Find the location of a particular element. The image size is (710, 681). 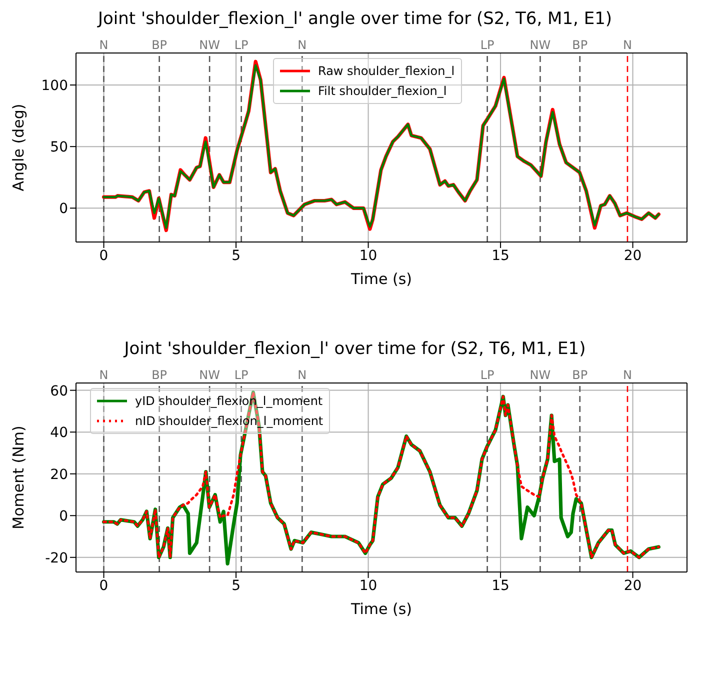

legend-label: Filt shoulder_flexion_l is located at coordinates (382, 91).